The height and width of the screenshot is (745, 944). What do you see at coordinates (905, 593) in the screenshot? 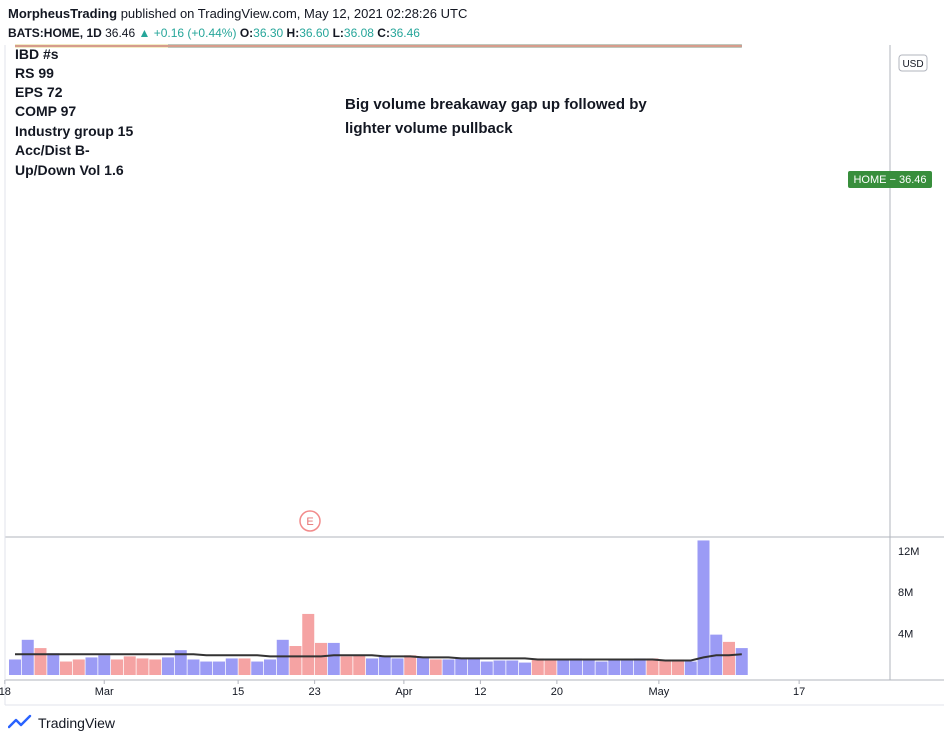
I see `volume-tick-label: 8M` at bounding box center [905, 593].